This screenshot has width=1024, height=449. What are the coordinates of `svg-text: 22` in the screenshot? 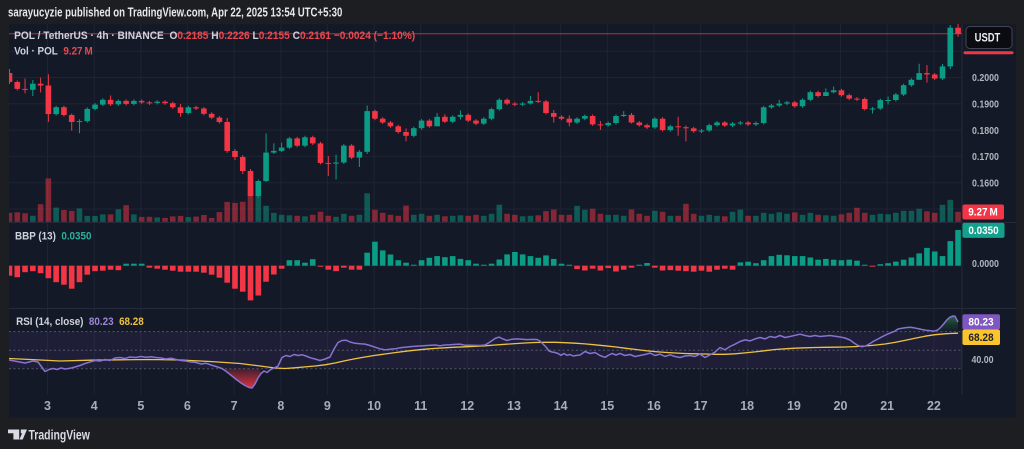 It's located at (934, 406).